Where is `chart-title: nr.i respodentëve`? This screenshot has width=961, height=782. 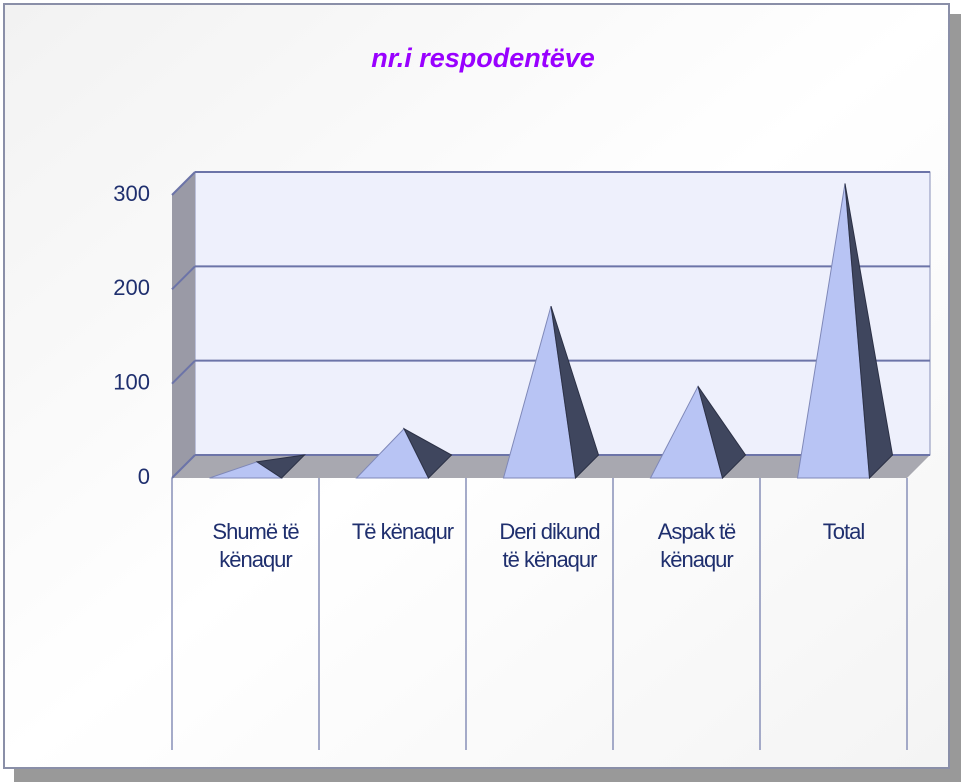
chart-title: nr.i respodentëve is located at coordinates (483, 58).